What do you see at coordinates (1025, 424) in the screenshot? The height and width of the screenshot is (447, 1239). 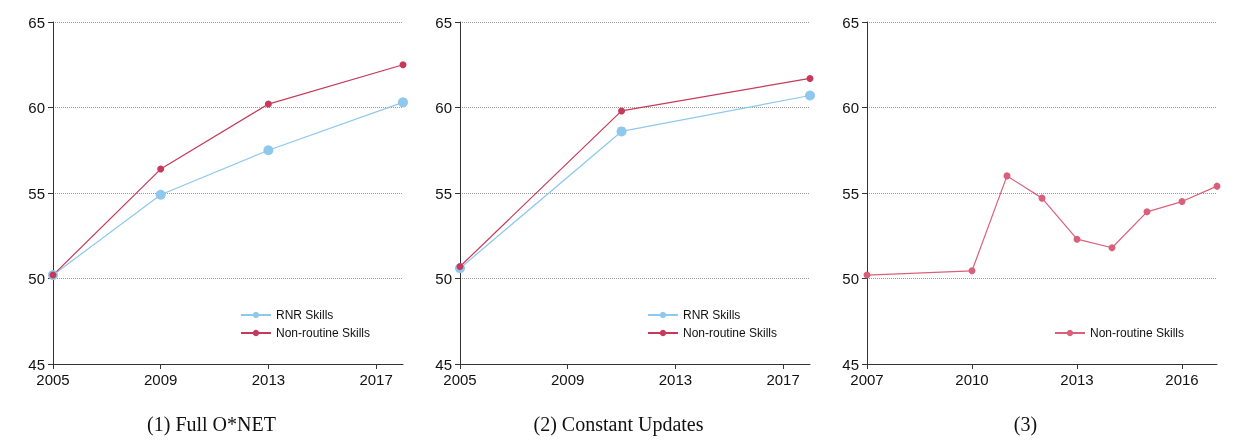 I see `text: (3)` at bounding box center [1025, 424].